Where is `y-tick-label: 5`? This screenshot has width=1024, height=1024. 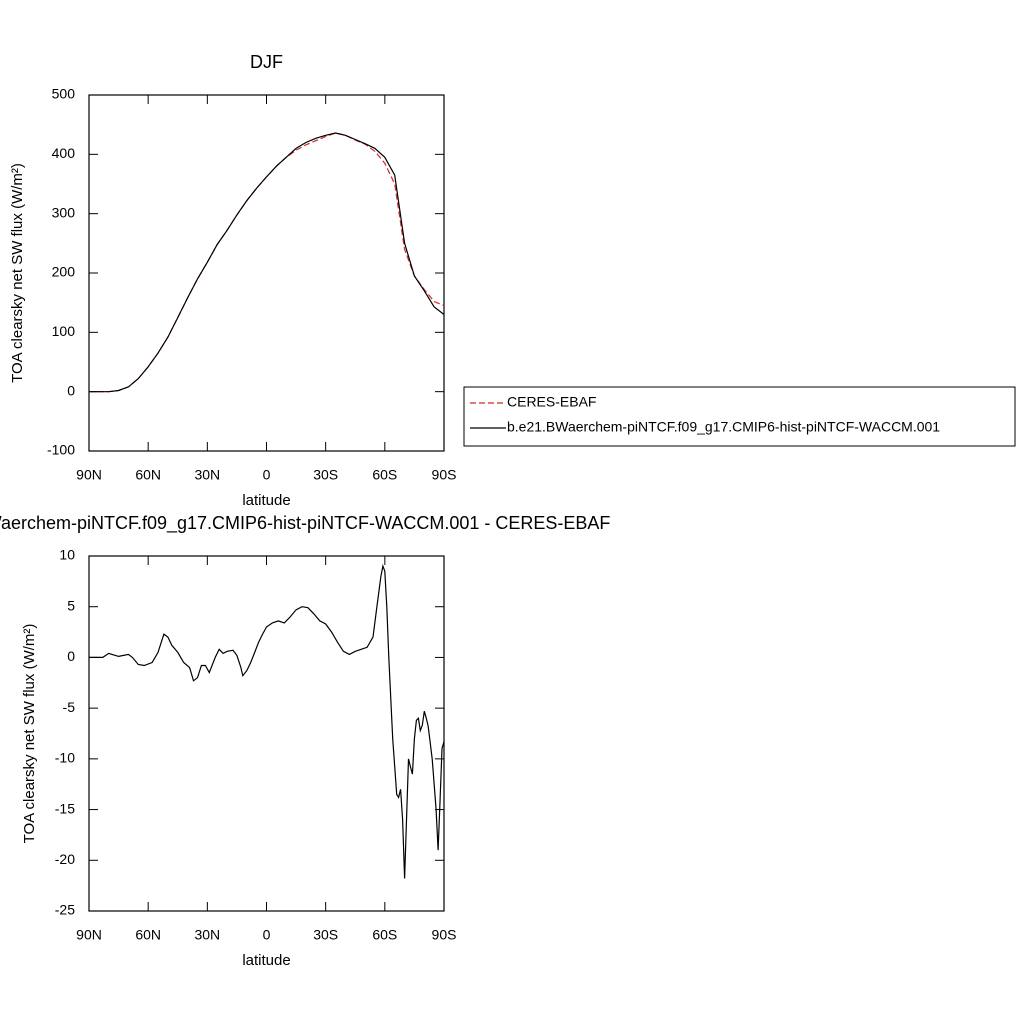
y-tick-label: 5 is located at coordinates (71, 605).